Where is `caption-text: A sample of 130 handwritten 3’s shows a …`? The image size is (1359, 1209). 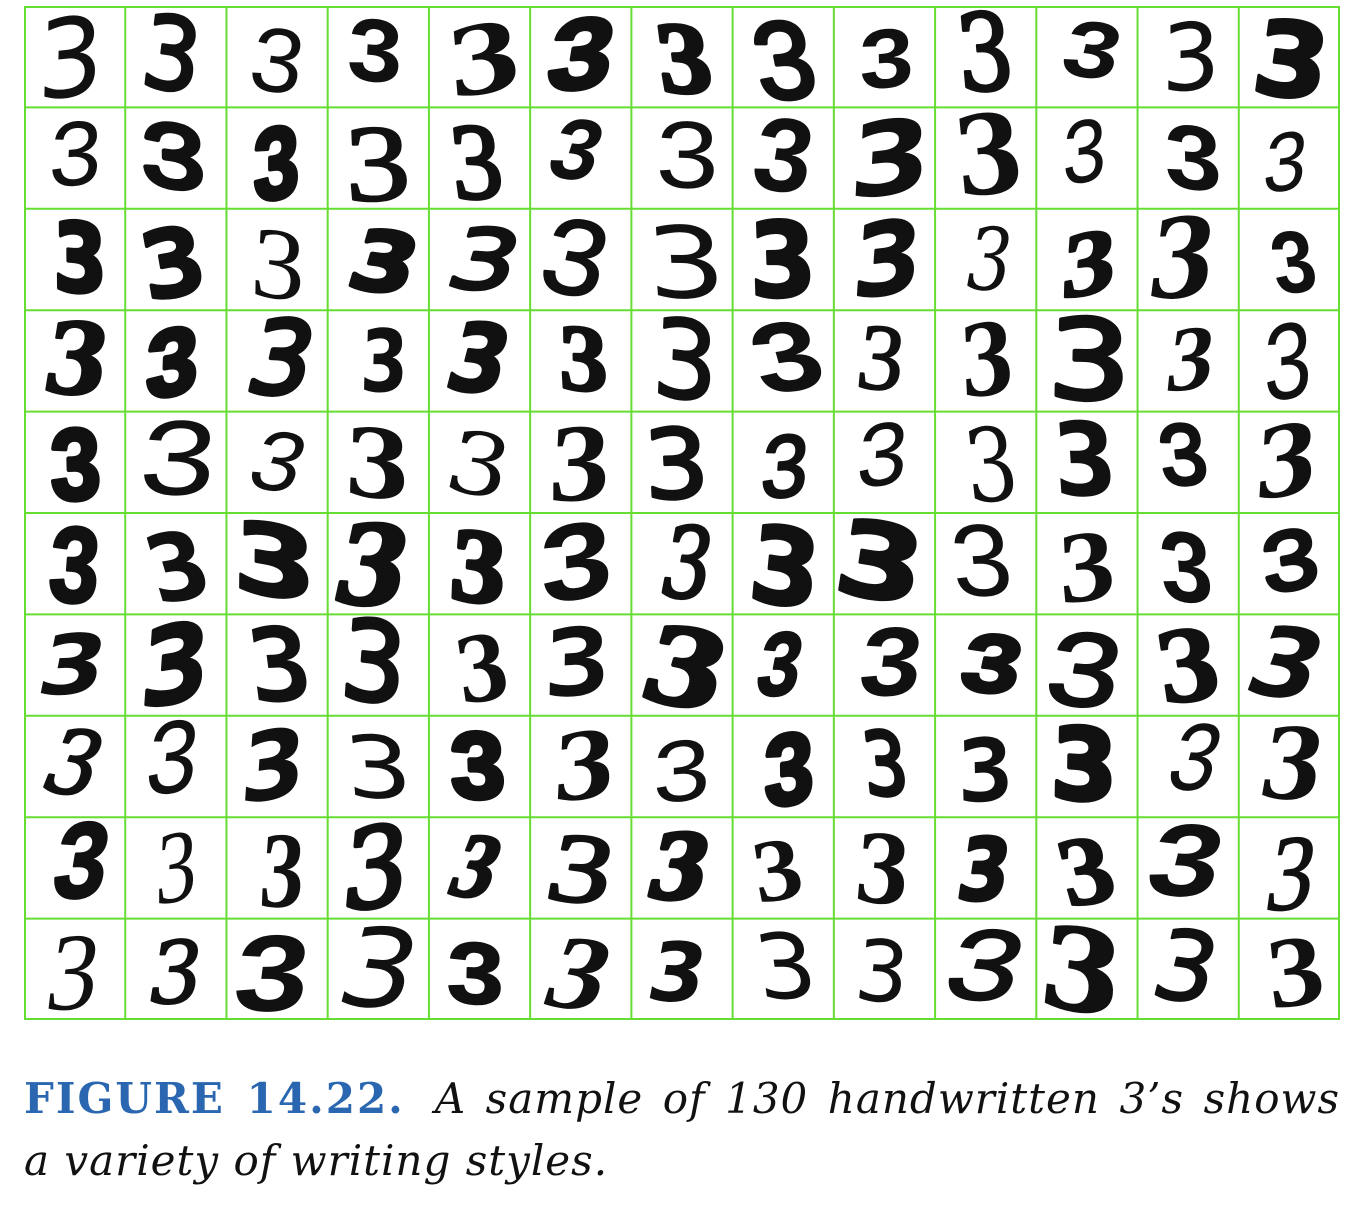
caption-text: A sample of 130 handwritten 3’s shows a … is located at coordinates (682, 1129).